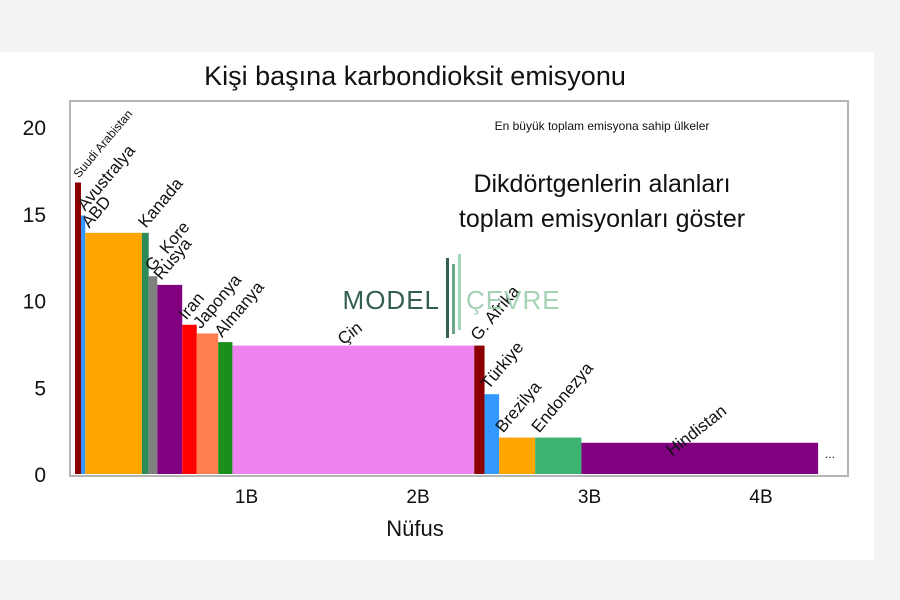 This screenshot has width=900, height=600. Describe the element at coordinates (207, 403) in the screenshot. I see `bar-japonya` at that location.